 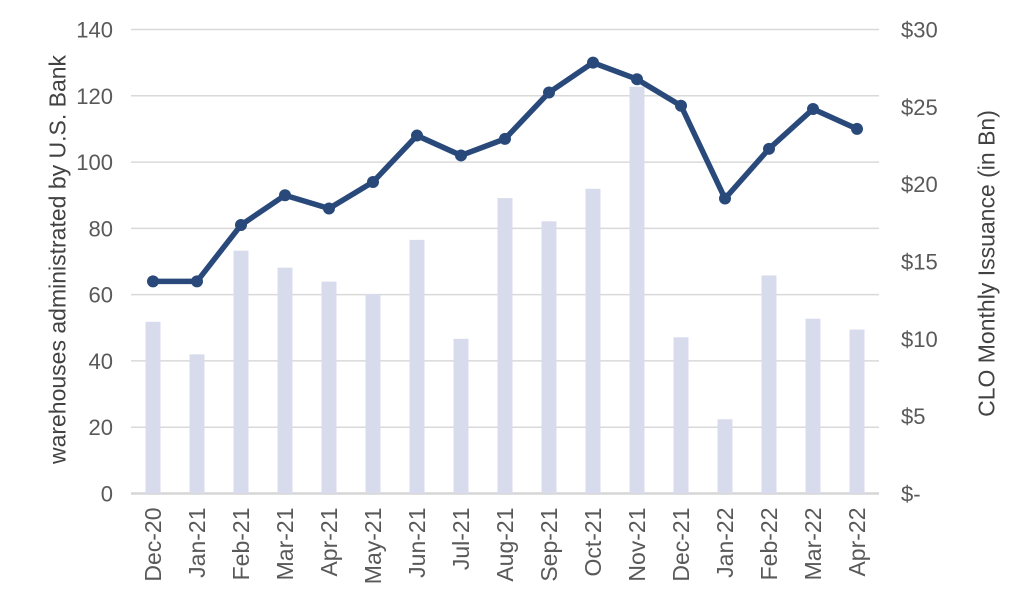 What do you see at coordinates (911, 494) in the screenshot?
I see `right-tick-label: $-` at bounding box center [911, 494].